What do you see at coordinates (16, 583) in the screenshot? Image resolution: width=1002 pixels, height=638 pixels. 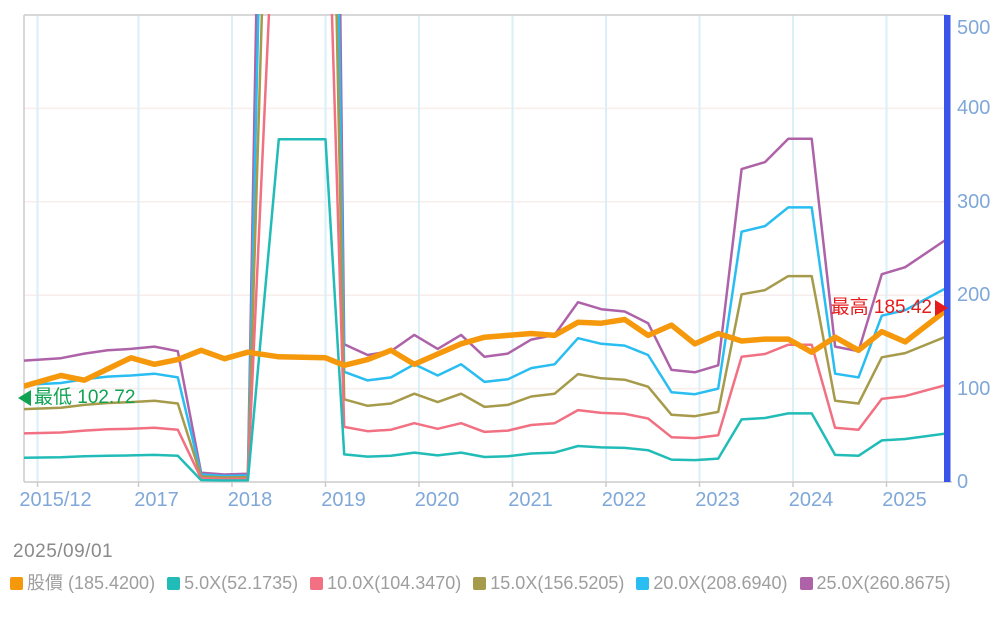 I see `legend-swatch-price` at bounding box center [16, 583].